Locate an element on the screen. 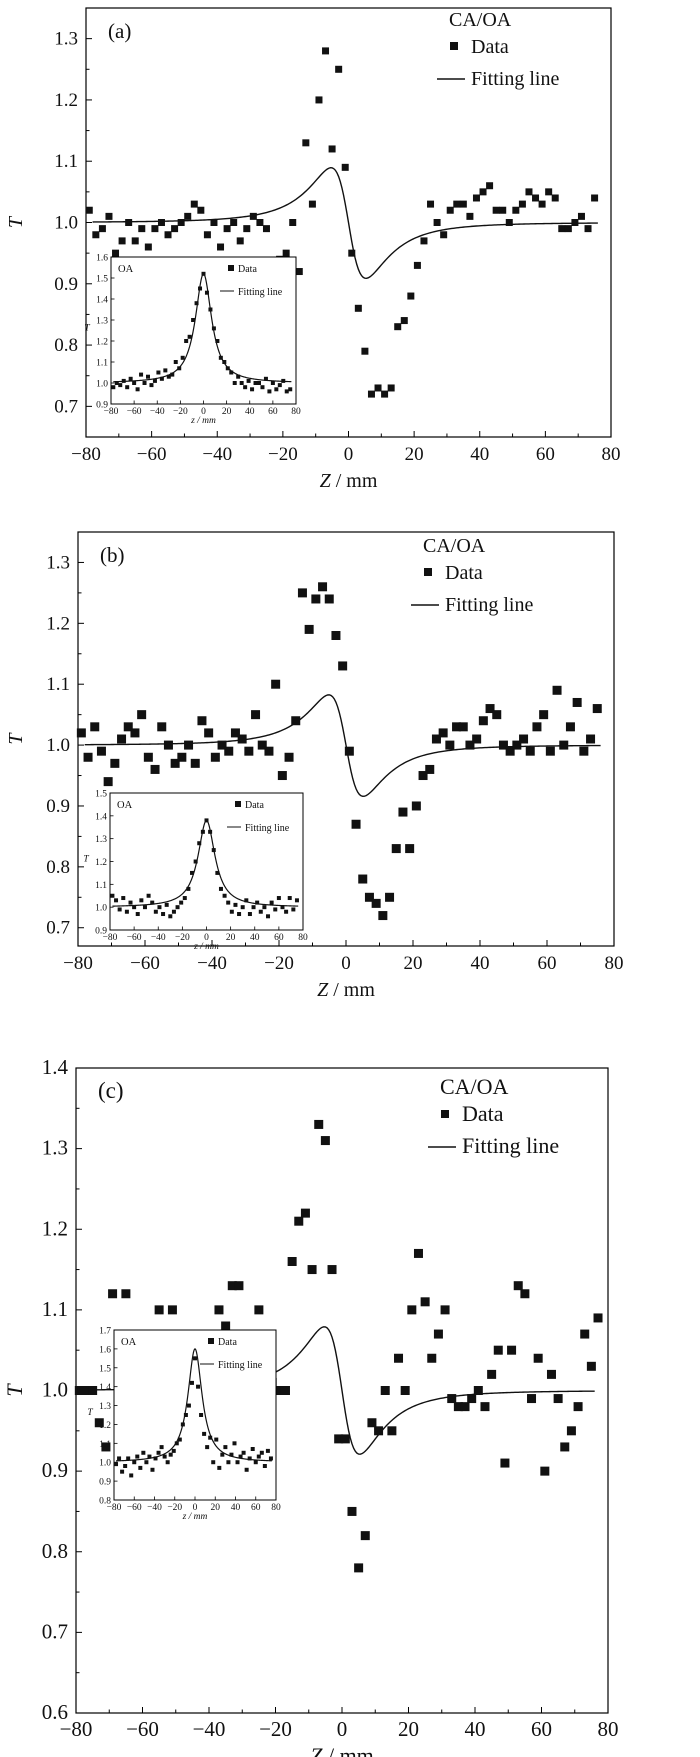 Image resolution: width=700 pixels, height=1757 pixels. x-axis-label: Z / mm is located at coordinates (346, 990).